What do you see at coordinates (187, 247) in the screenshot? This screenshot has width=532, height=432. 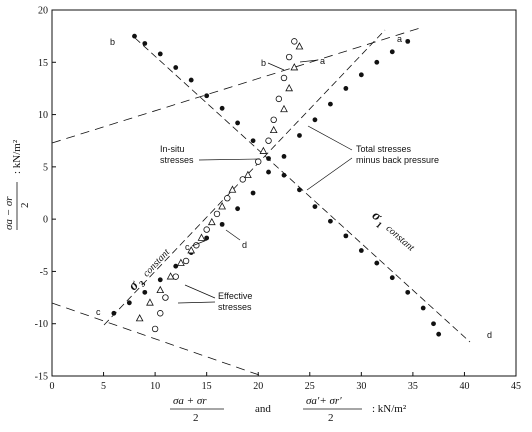 I see `label-c-eff: c` at bounding box center [187, 247].